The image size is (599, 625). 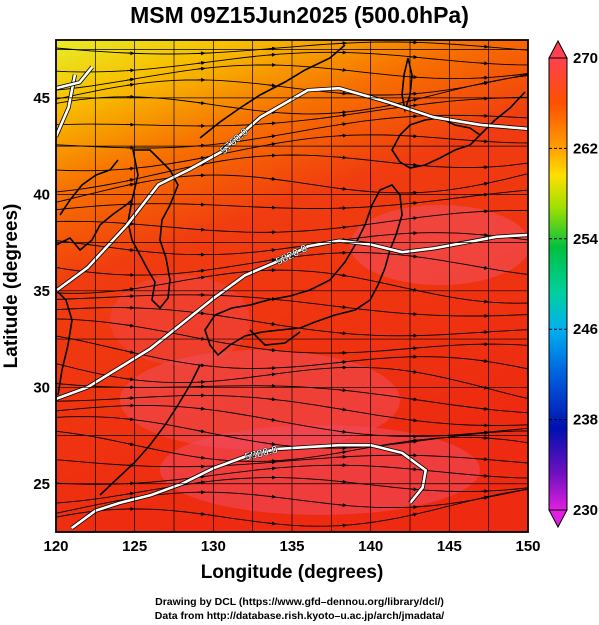 I want to click on y-tick-label: 35, so click(x=41, y=291).